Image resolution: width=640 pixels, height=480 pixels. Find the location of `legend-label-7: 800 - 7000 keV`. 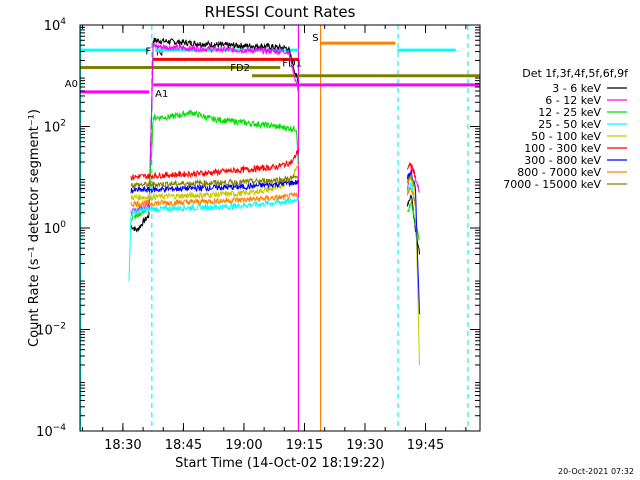

legend-label-7: 800 - 7000 keV is located at coordinates (559, 172).